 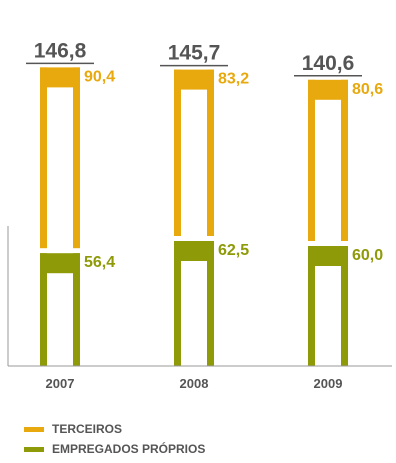 What do you see at coordinates (233, 250) in the screenshot?
I see `label-empregados-2008: 62,5` at bounding box center [233, 250].